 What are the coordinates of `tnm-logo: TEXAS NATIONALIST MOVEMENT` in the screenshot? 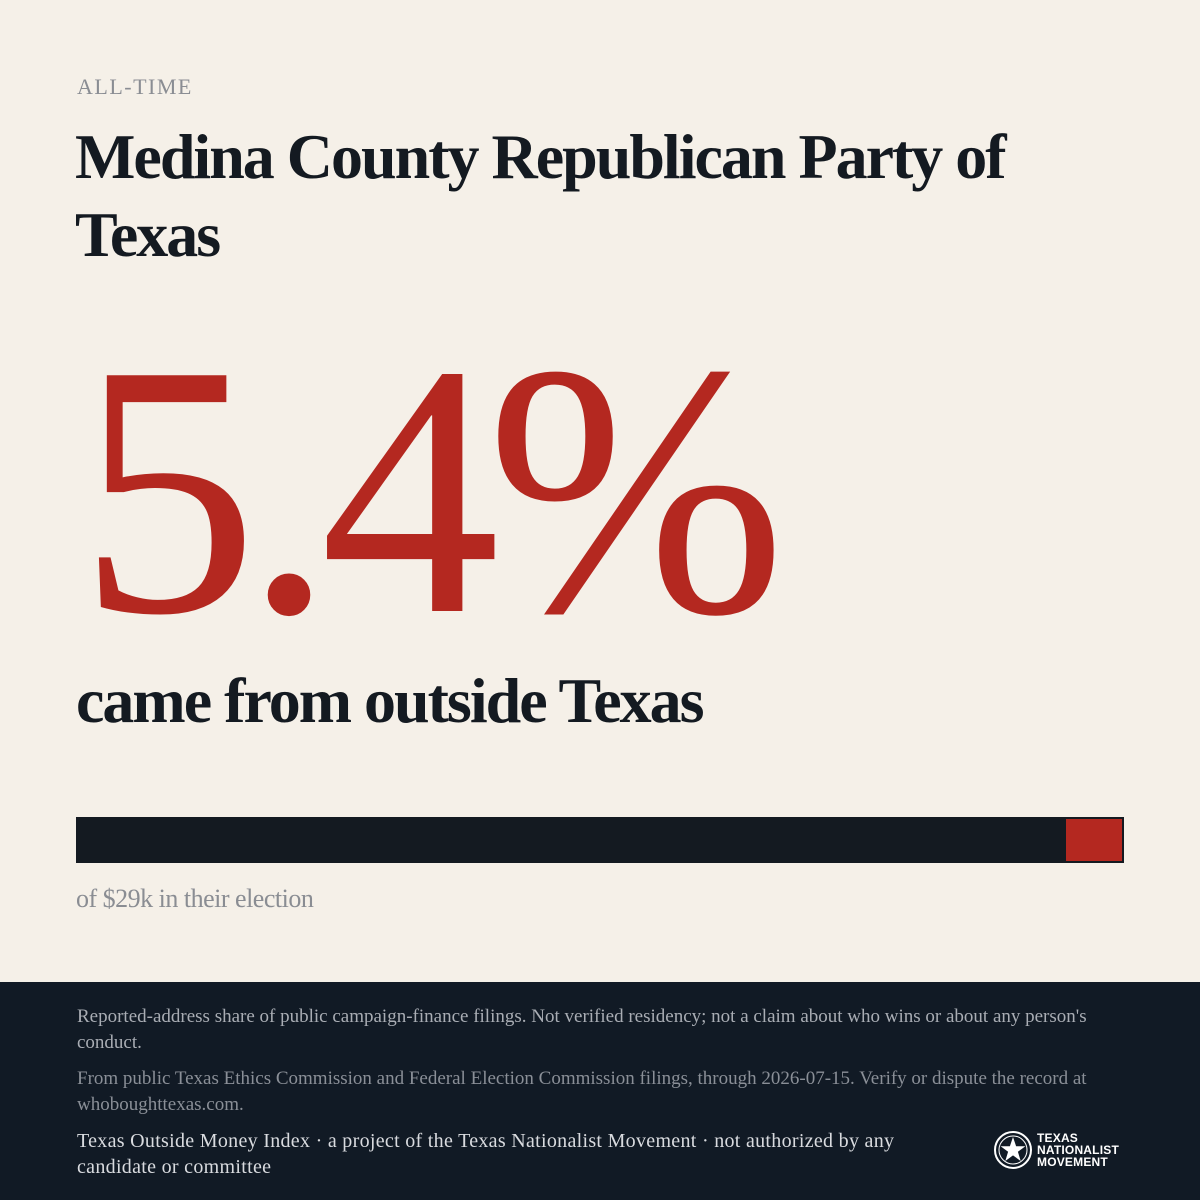 It's located at (1056, 1150).